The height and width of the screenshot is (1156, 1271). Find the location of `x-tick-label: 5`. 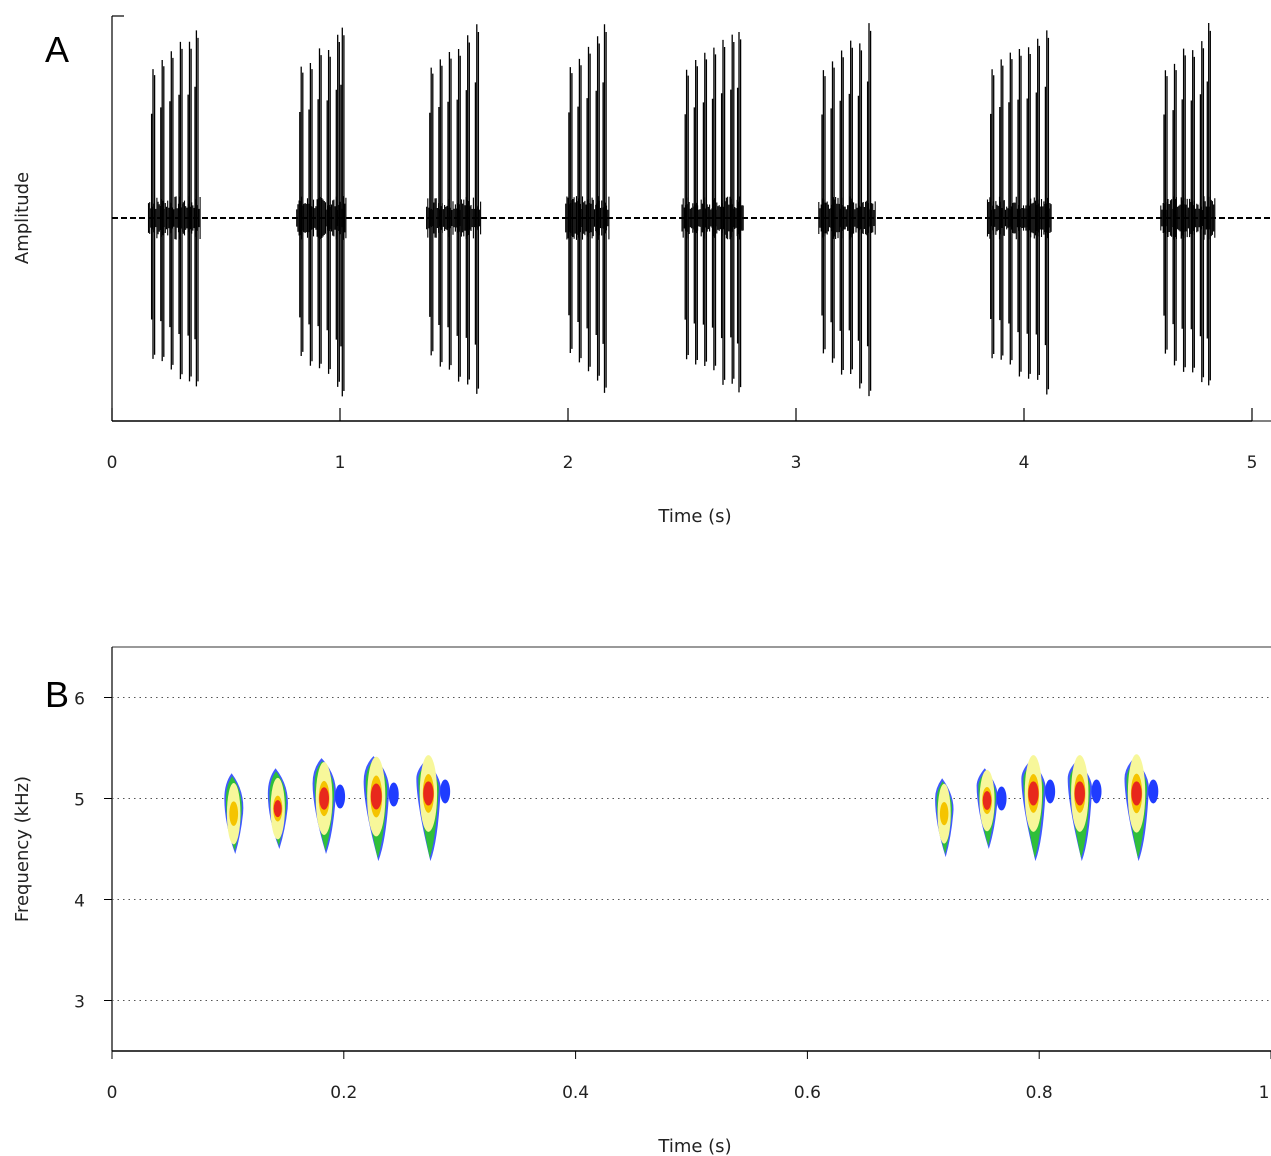

x-tick-label: 5 is located at coordinates (1252, 463).